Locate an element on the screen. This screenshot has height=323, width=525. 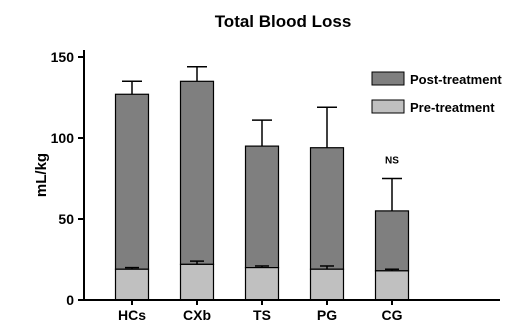
x-tick-label: HCs is located at coordinates (132, 315).